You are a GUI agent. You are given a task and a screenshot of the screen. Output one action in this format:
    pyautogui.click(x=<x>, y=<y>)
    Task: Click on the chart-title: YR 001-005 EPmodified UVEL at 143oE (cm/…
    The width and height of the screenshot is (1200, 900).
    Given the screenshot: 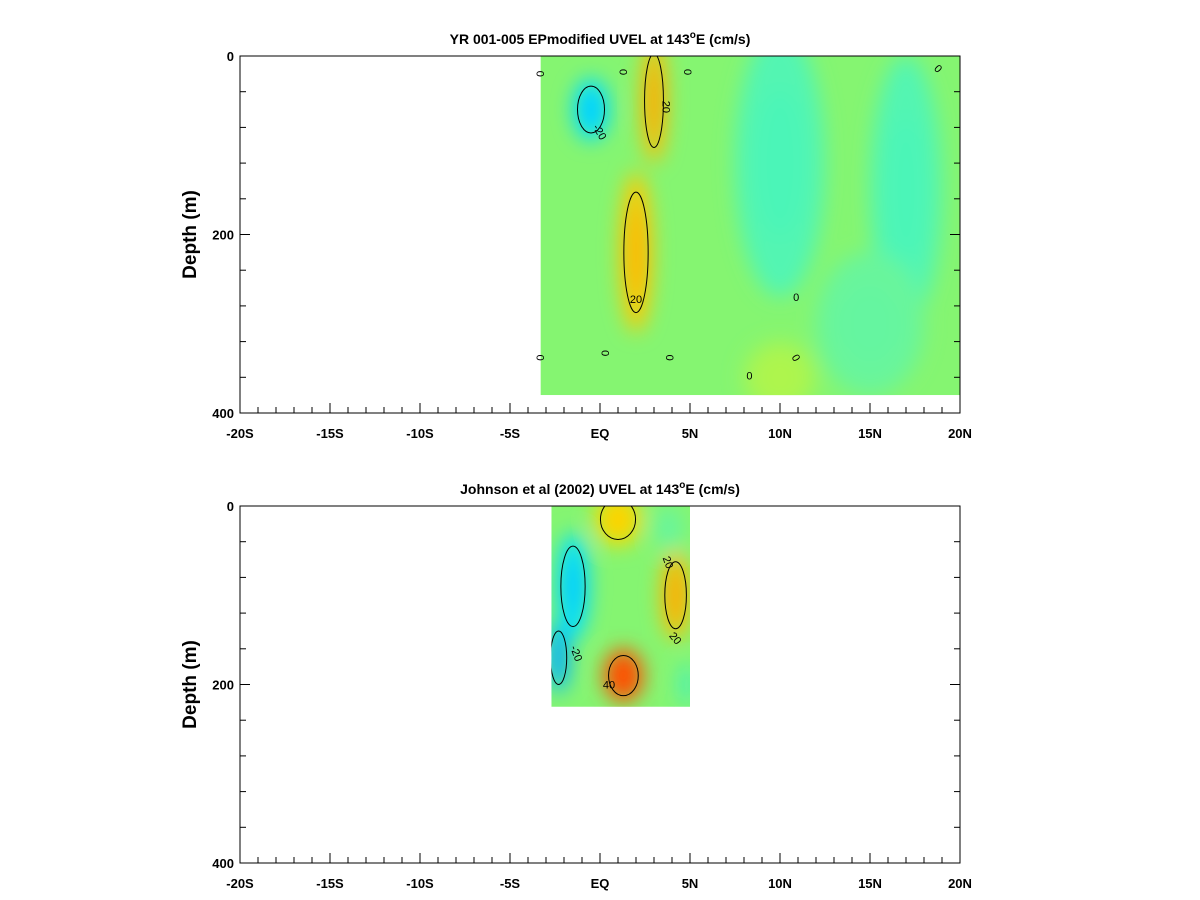 What is the action you would take?
    pyautogui.click(x=600, y=38)
    